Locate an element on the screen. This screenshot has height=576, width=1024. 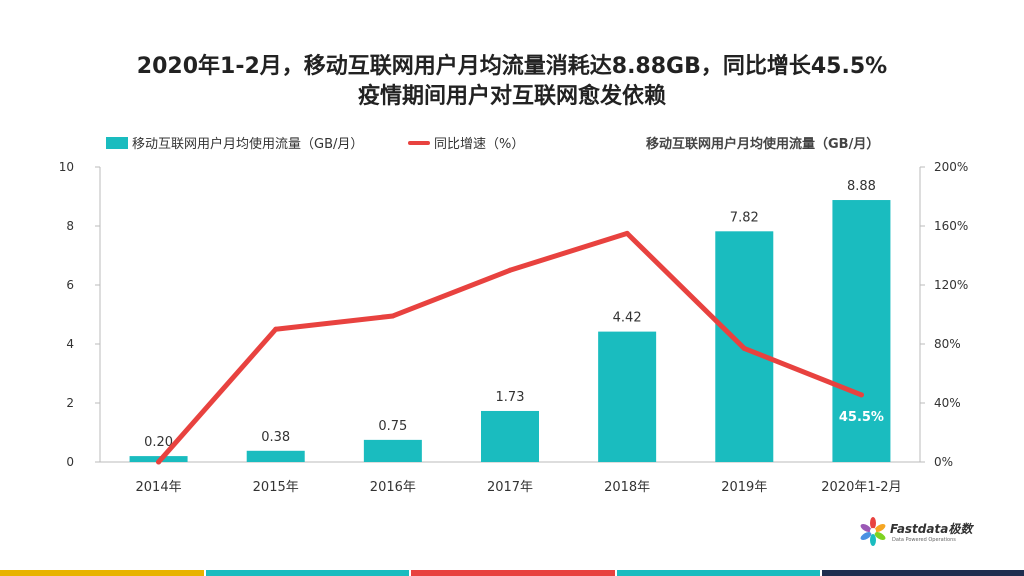
bar-value-label: 0.20 is located at coordinates (158, 442).